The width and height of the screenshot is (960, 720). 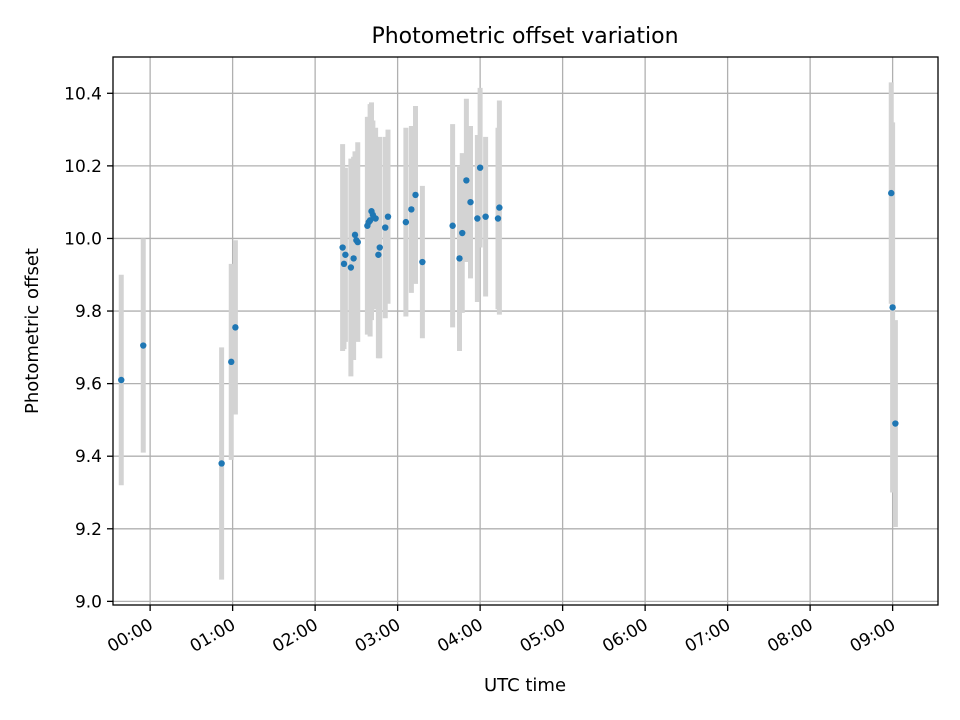 What do you see at coordinates (524, 36) in the screenshot?
I see `chart-title: Photometric offset variation` at bounding box center [524, 36].